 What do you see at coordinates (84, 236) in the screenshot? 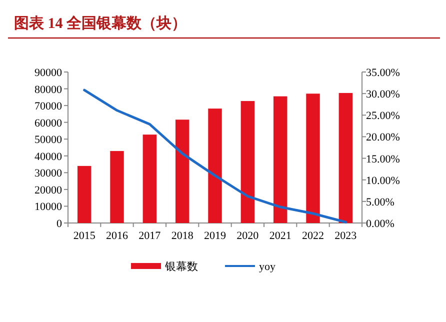
I see `x-tick-label: 2015` at bounding box center [84, 236].